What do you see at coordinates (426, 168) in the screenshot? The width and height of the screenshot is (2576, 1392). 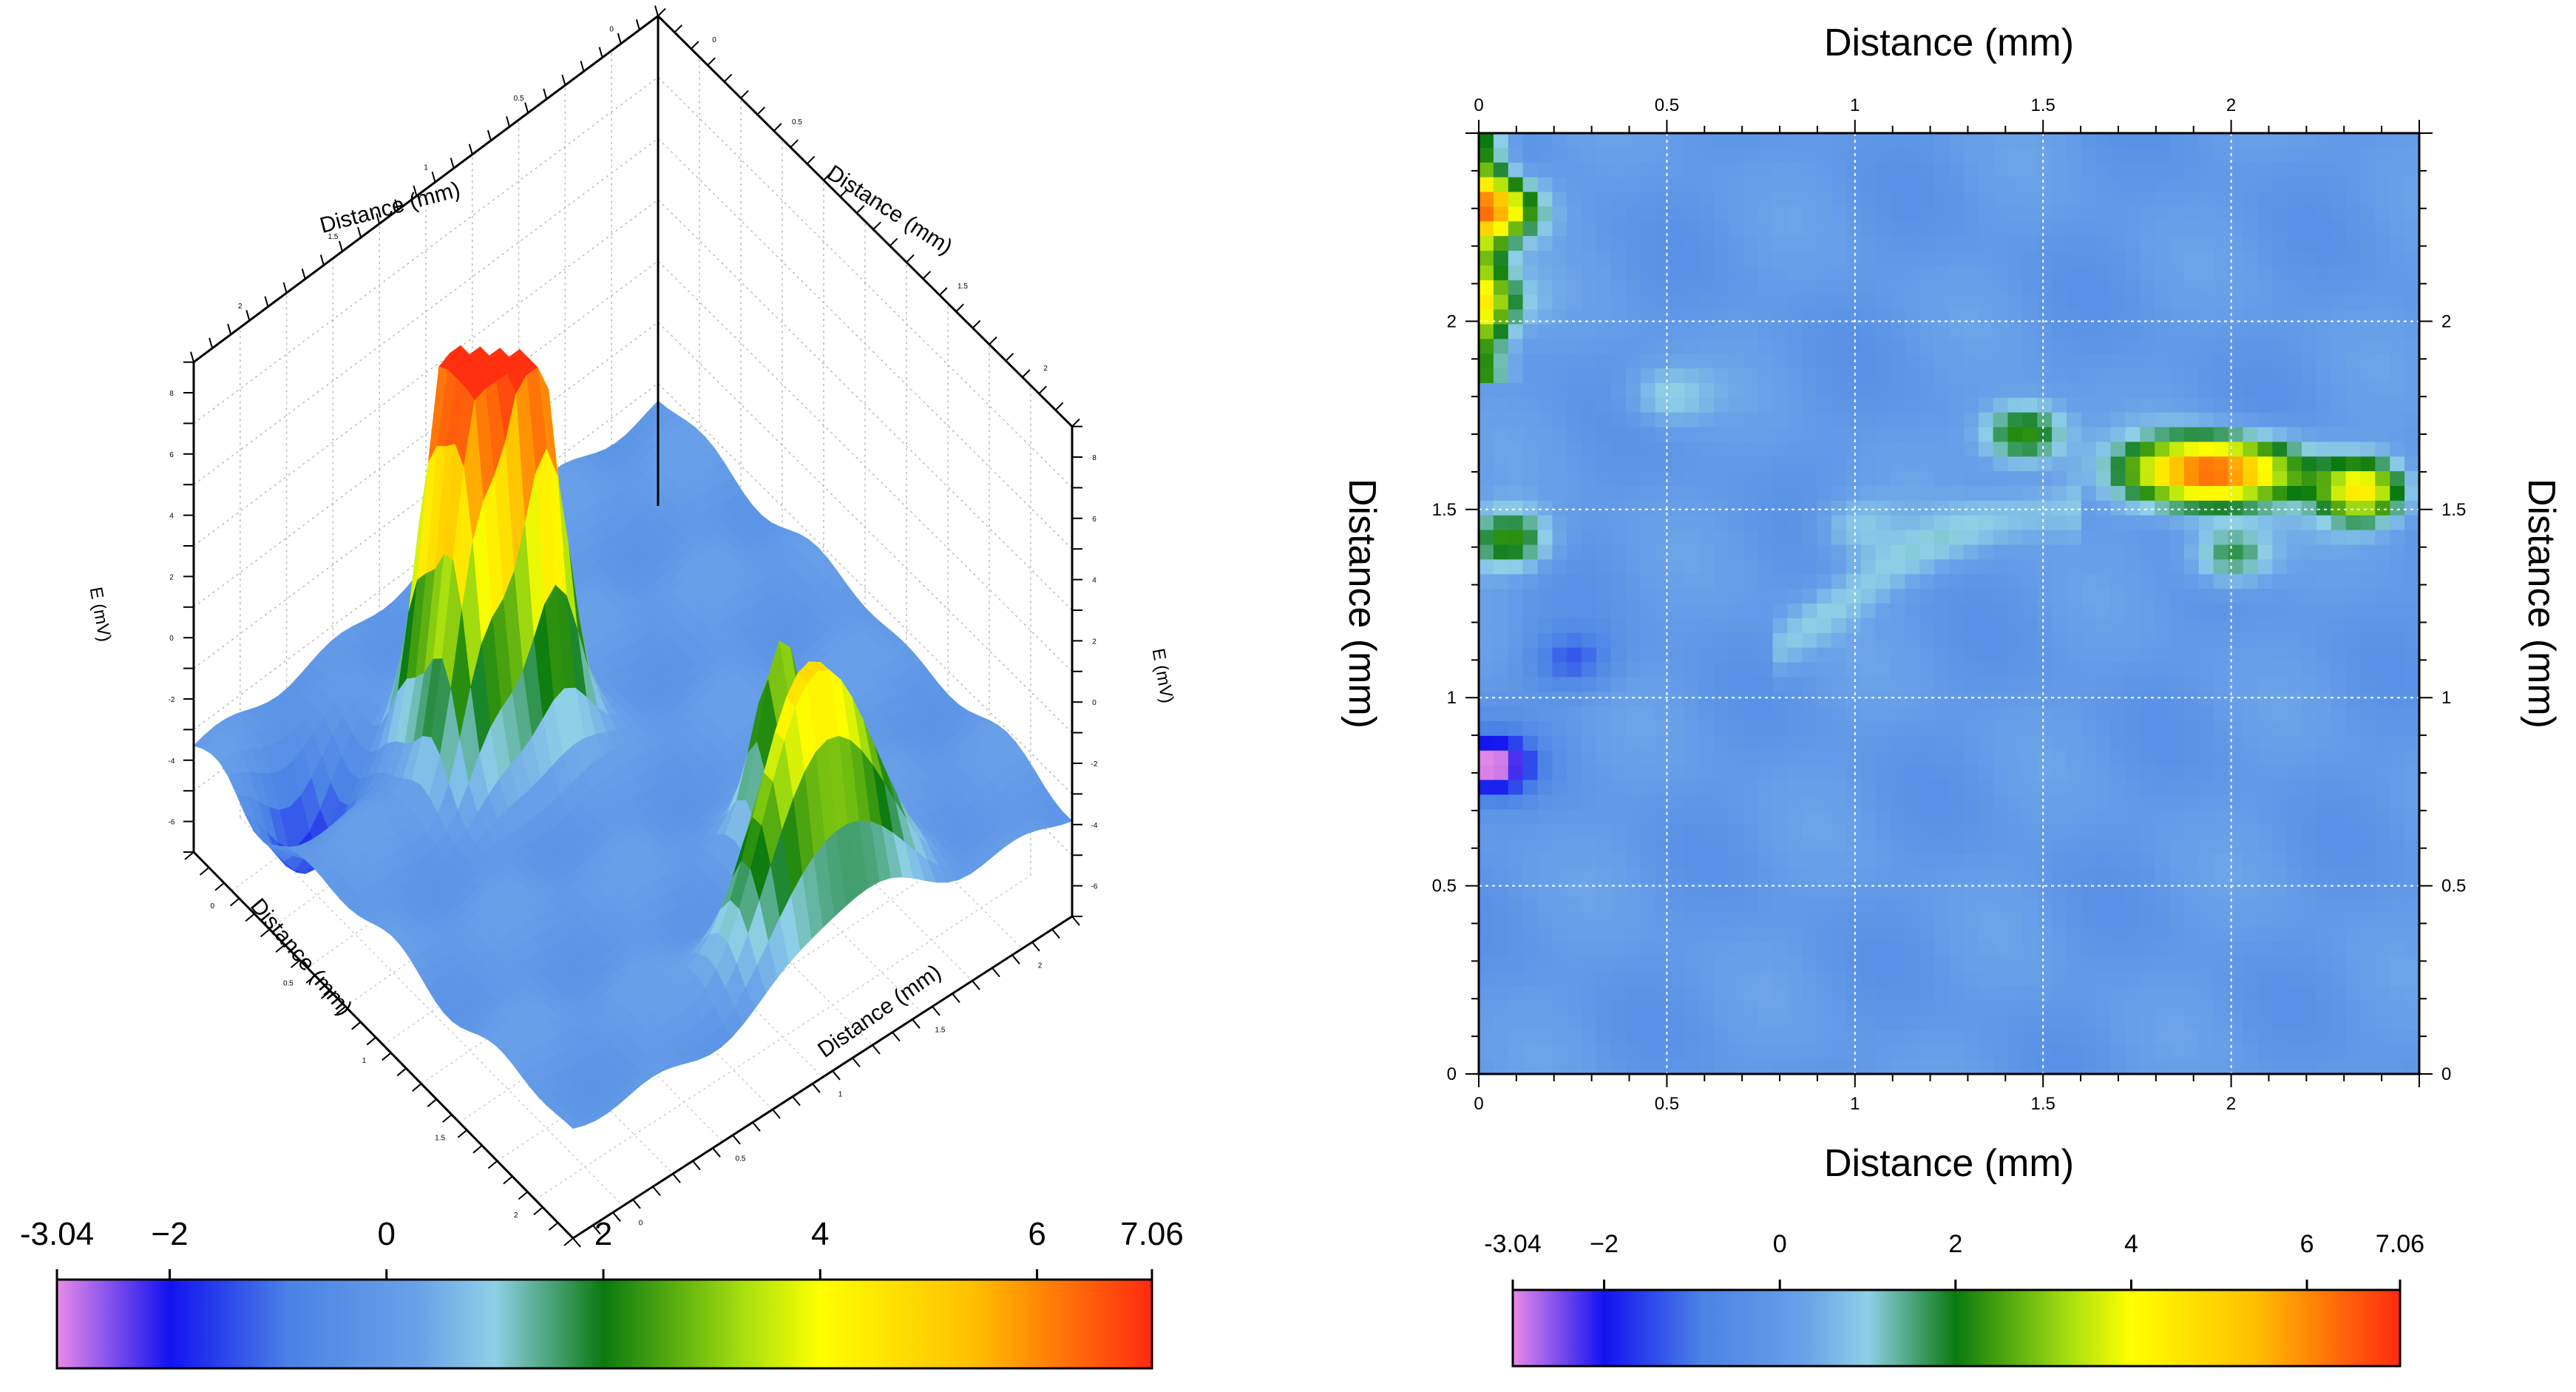 I see `surface-back-x-tick: 1` at bounding box center [426, 168].